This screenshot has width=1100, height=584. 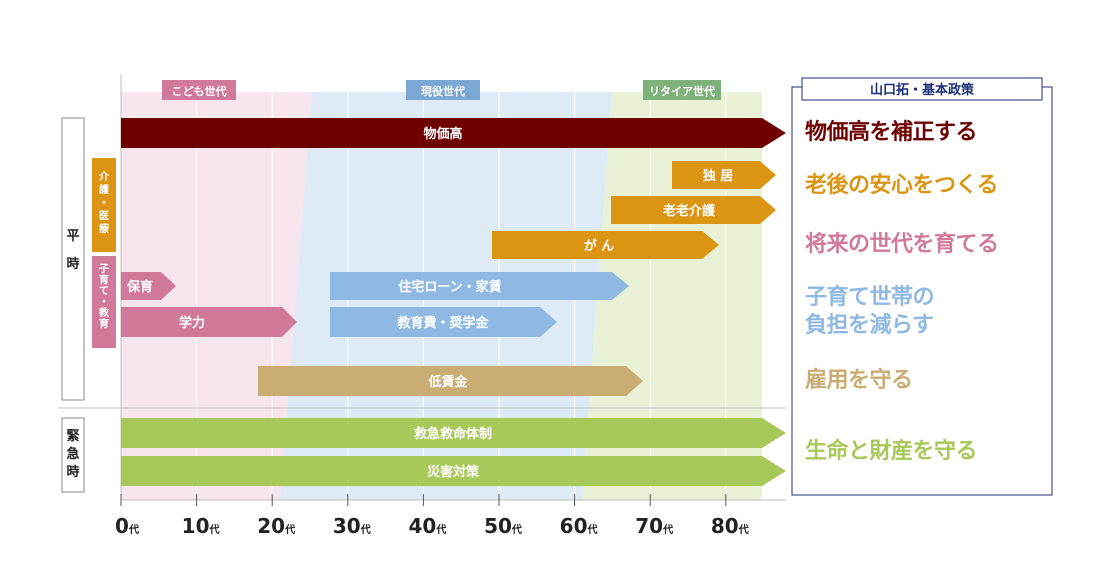 I want to click on policy-item-elderly-line: 老後の安心をつくる, so click(x=902, y=185).